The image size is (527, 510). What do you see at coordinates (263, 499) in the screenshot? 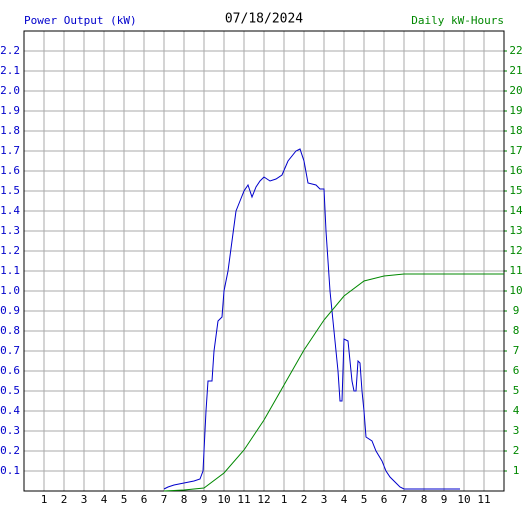
I see `x-tick-label: 12` at bounding box center [263, 499].